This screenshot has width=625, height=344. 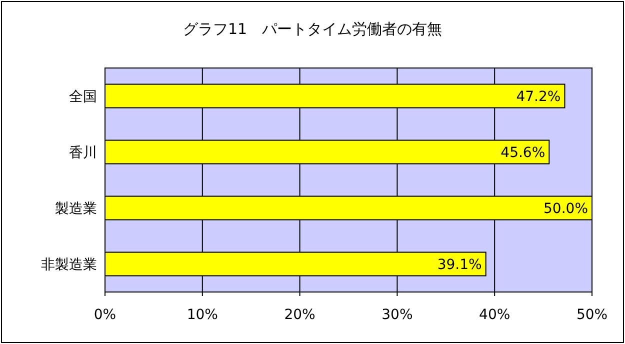 I want to click on y-tick-label: 非製造業, so click(x=69, y=265).